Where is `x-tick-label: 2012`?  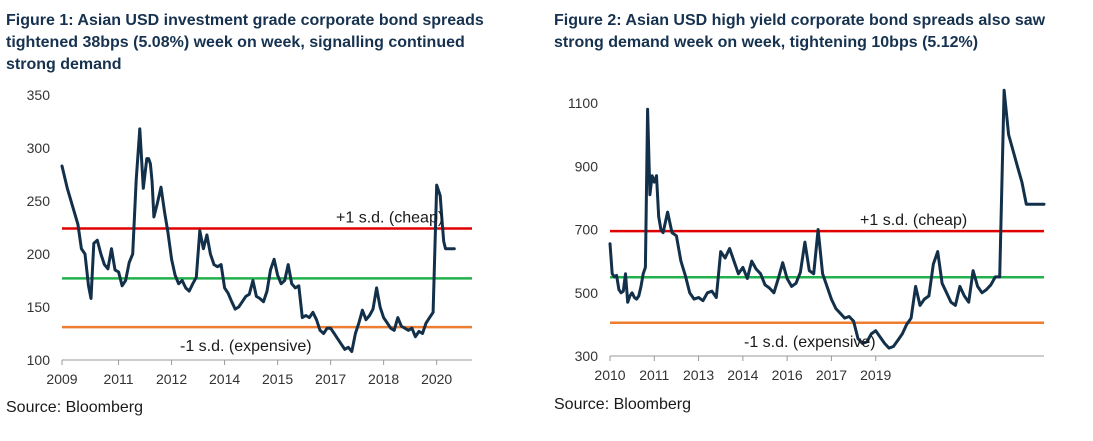
x-tick-label: 2012 is located at coordinates (171, 379).